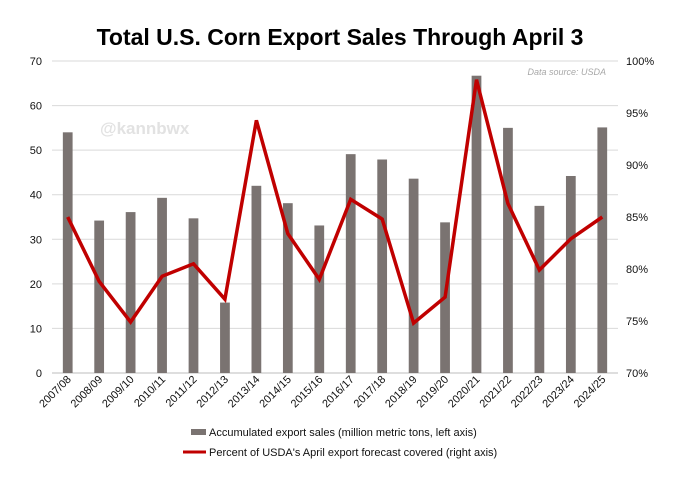 The height and width of the screenshot is (478, 680). Describe the element at coordinates (637, 270) in the screenshot. I see `right-tick-label: 80%` at that location.